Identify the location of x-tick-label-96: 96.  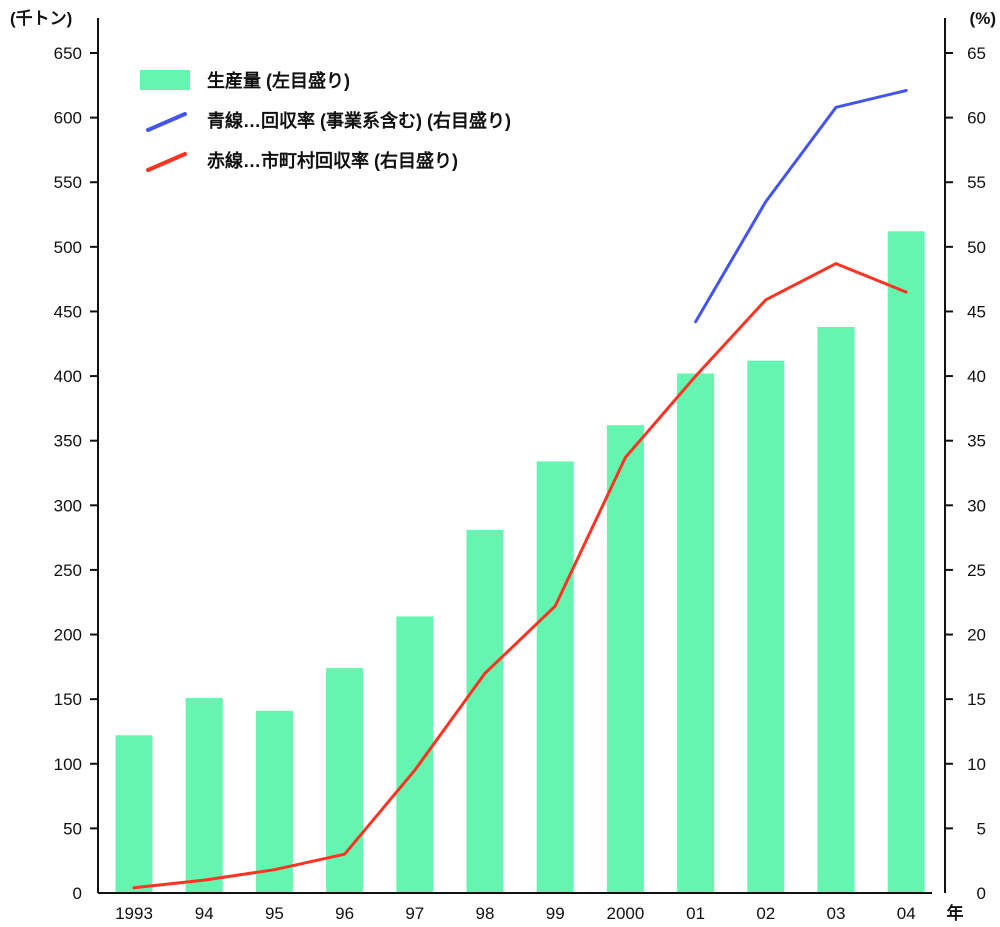
(344, 913).